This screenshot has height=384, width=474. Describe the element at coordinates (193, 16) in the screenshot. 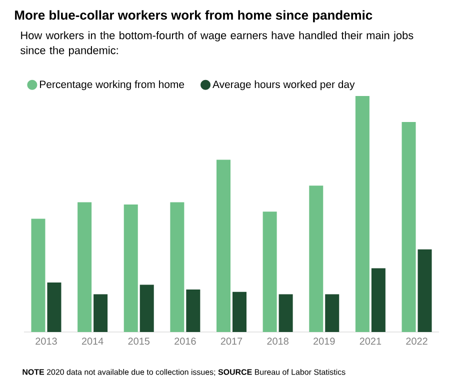

I see `chart-title: More blue-collar workers work from home since pandemic` at that location.